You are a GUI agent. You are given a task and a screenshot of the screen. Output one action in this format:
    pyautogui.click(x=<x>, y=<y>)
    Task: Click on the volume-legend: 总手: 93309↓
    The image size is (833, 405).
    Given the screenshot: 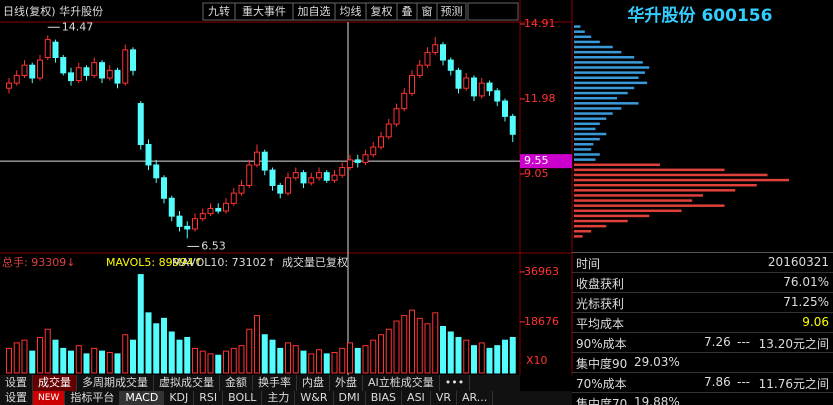 What is the action you would take?
    pyautogui.click(x=38, y=262)
    